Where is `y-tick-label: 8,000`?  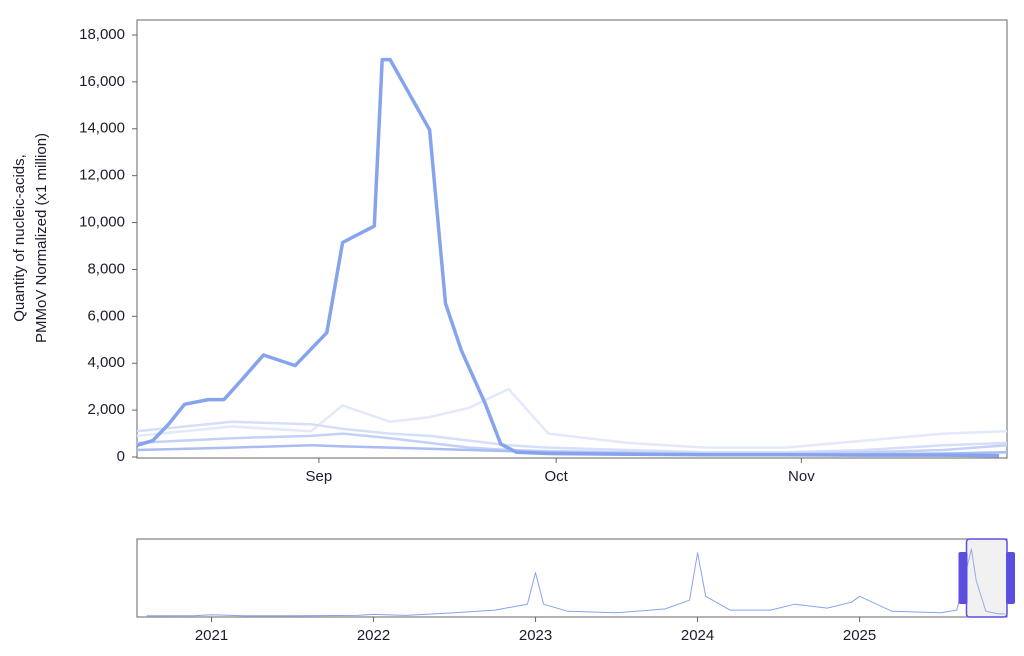 y-tick-label: 8,000 is located at coordinates (106, 268).